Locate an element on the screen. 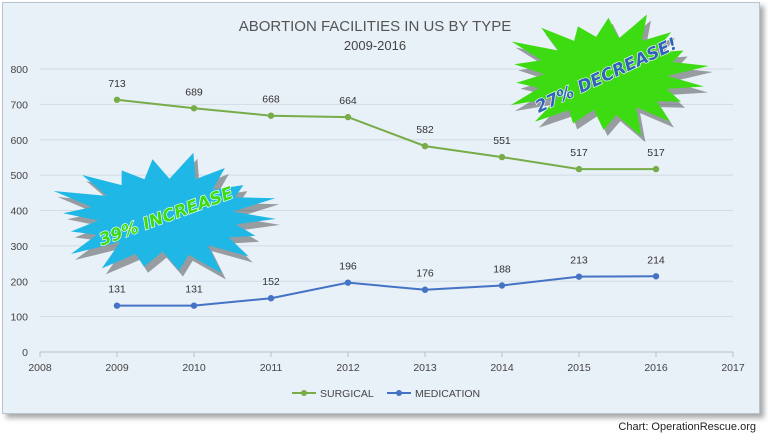  x-tick-label: 2011 is located at coordinates (271, 368).